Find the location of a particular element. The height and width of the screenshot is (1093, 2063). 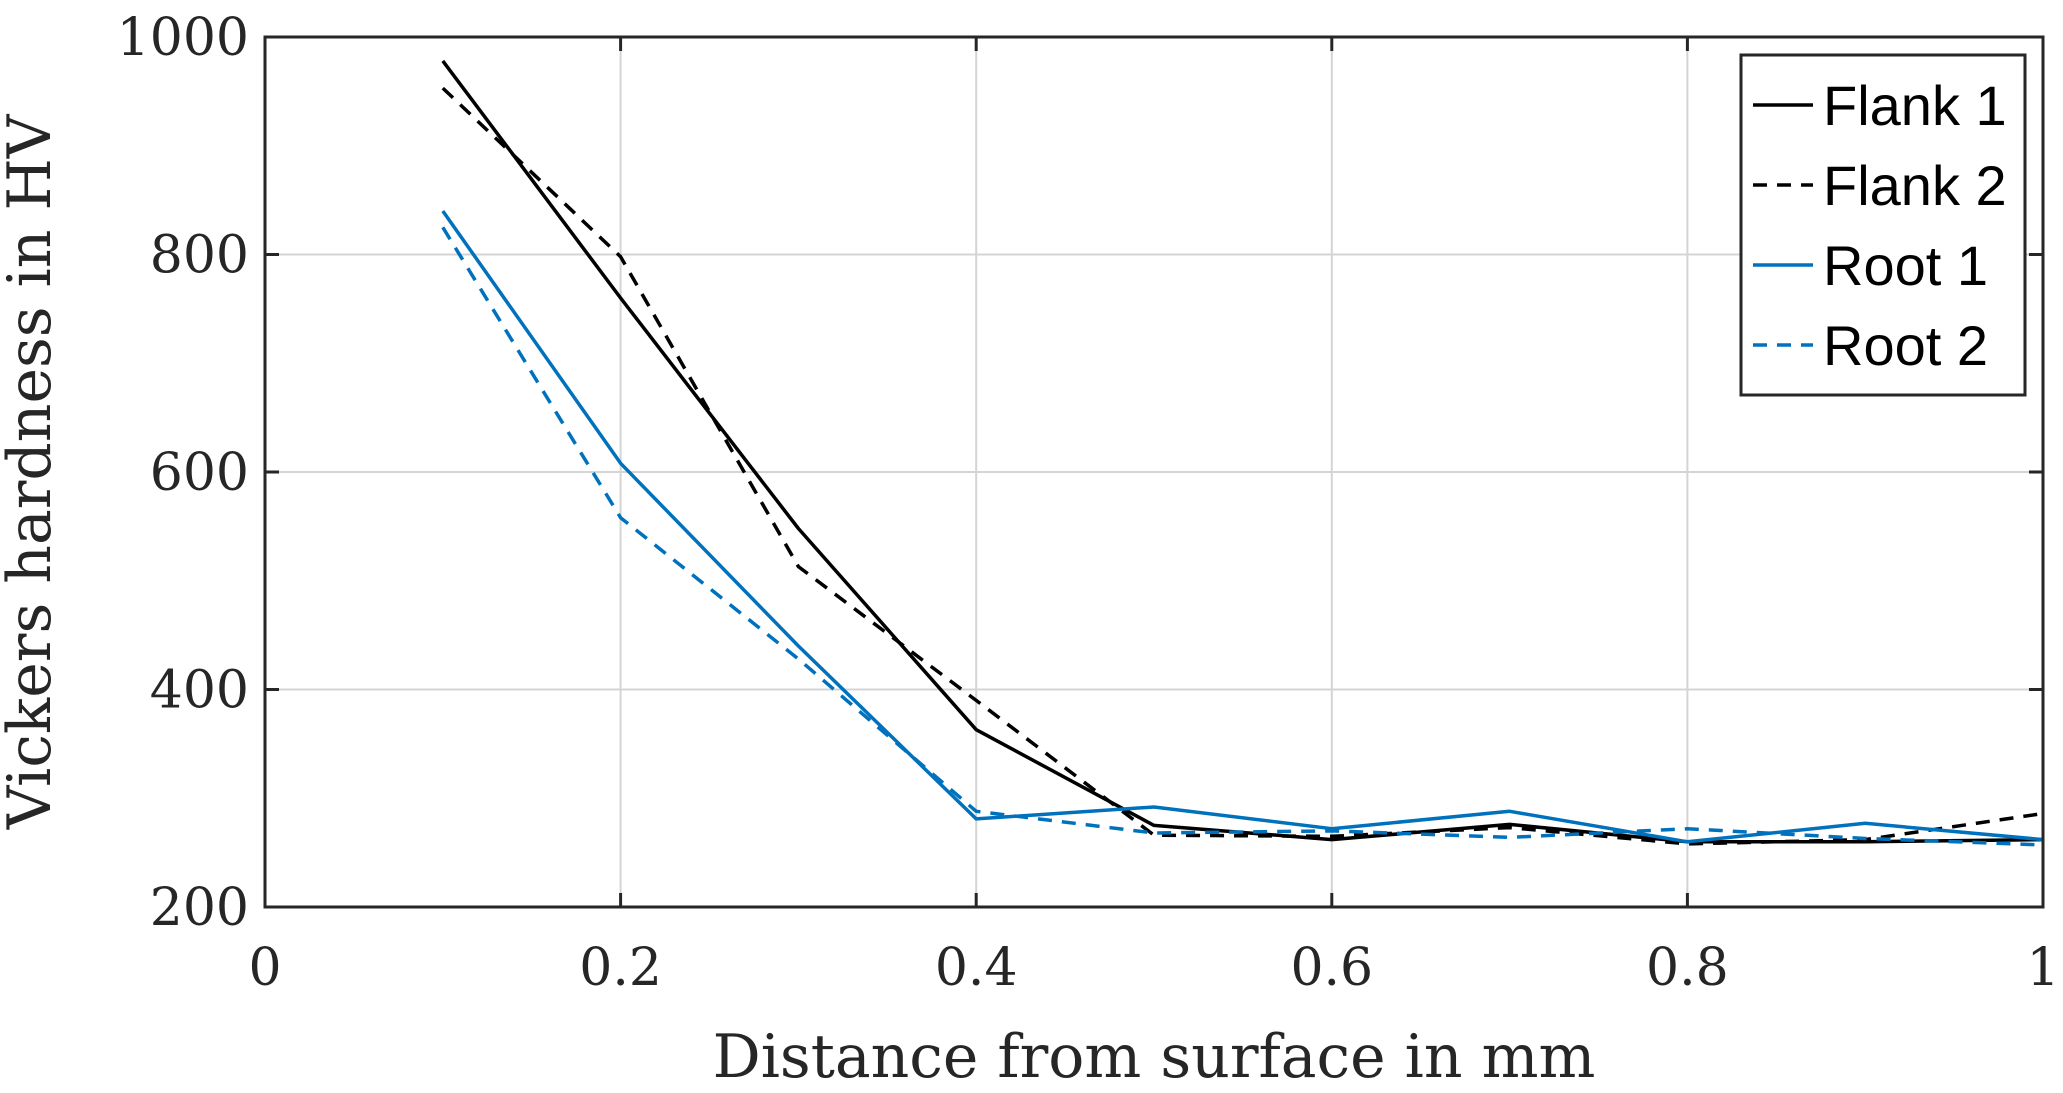

legend-label: Root 2 is located at coordinates (1905, 345).